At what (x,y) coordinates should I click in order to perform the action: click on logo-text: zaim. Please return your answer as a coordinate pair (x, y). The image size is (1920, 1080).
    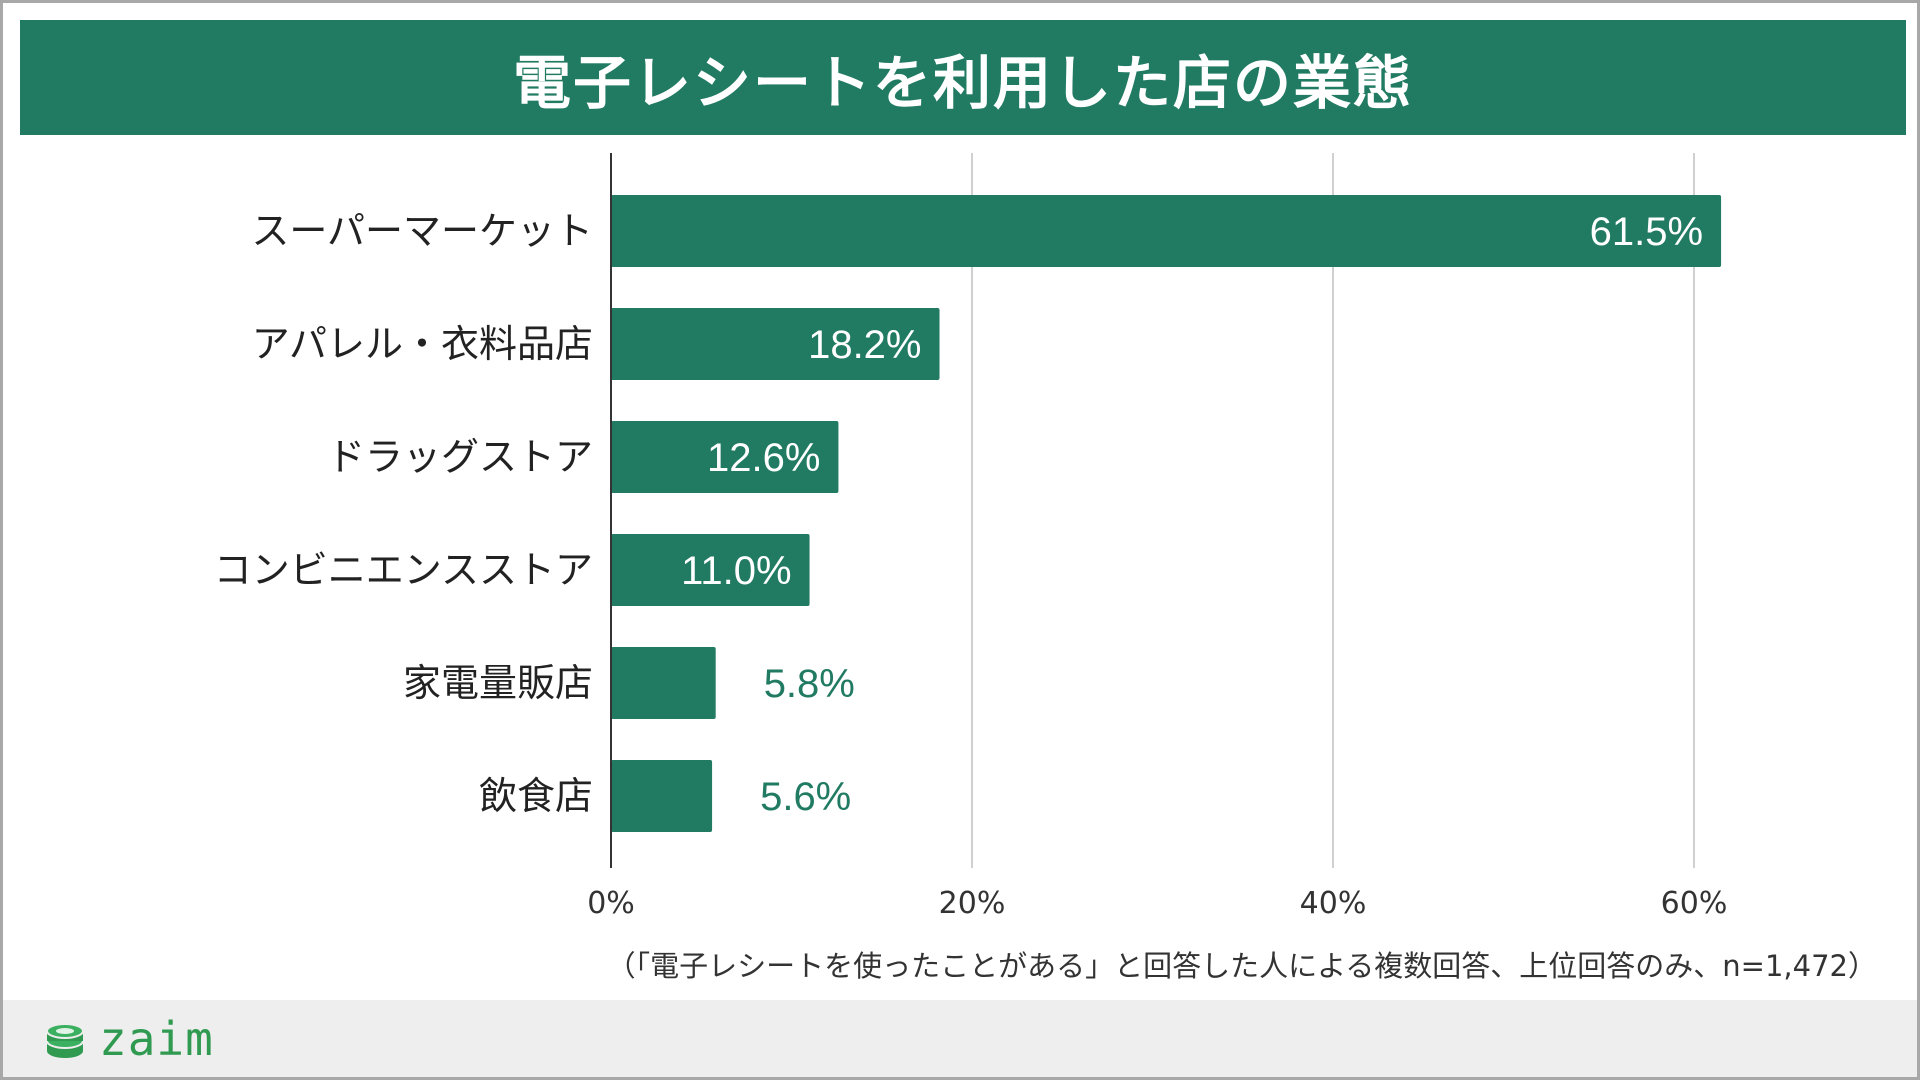
    Looking at the image, I should click on (156, 1038).